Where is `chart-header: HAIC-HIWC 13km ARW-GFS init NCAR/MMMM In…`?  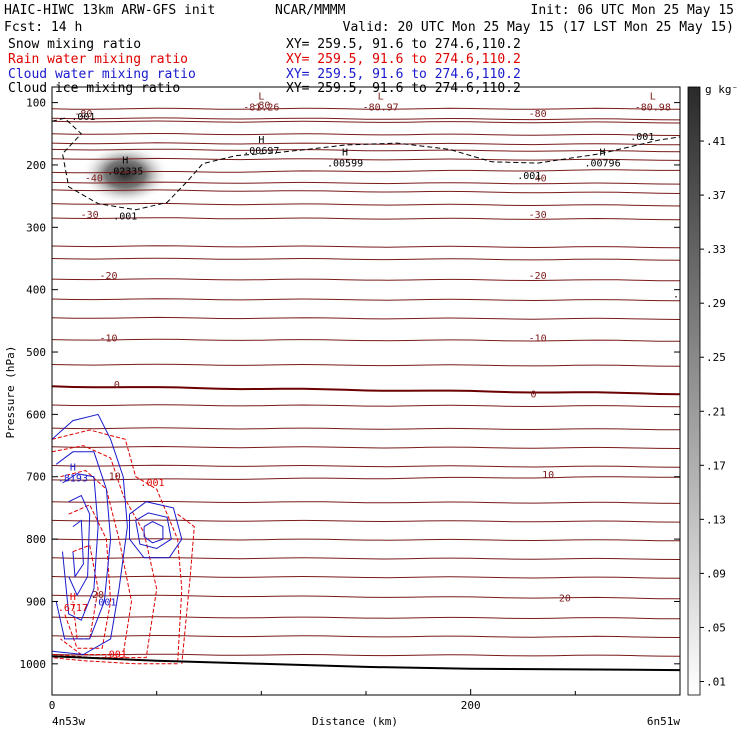 chart-header: HAIC-HIWC 13km ARW-GFS init NCAR/MMMM In… is located at coordinates (369, 19).